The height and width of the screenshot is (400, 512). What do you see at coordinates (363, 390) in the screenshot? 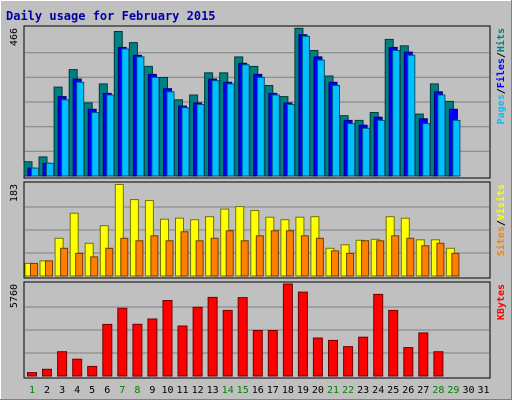
I see `x-tick-label: 23` at bounding box center [363, 390].